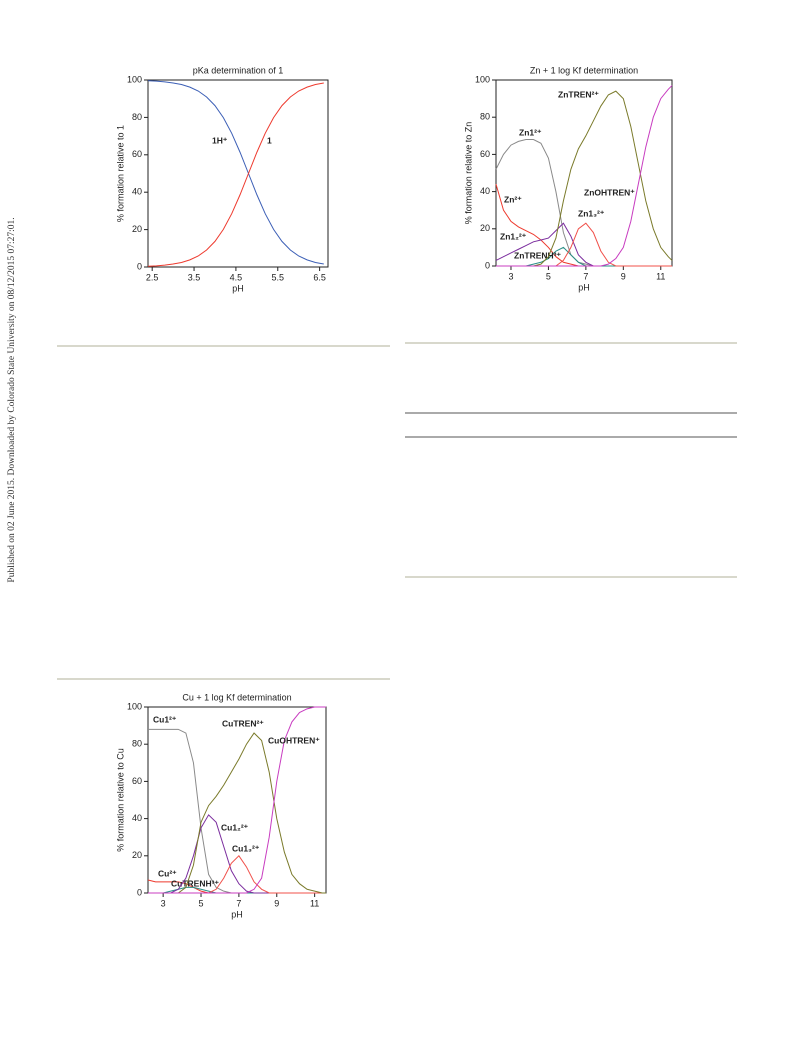 Image resolution: width=793 pixels, height=1039 pixels. Describe the element at coordinates (167, 873) in the screenshot. I see `series-label: Cu²⁺` at that location.